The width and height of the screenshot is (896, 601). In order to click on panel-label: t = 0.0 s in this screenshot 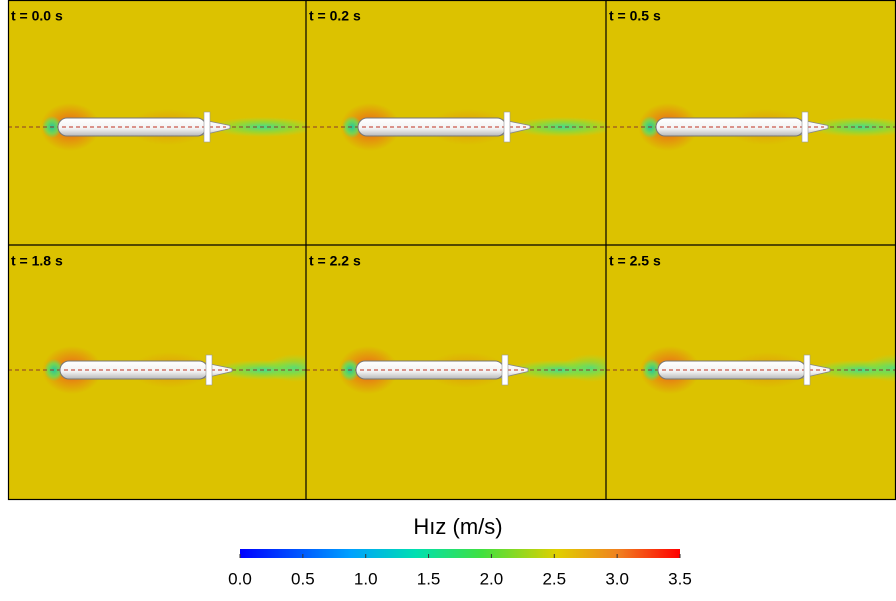, I will do `click(37, 16)`.